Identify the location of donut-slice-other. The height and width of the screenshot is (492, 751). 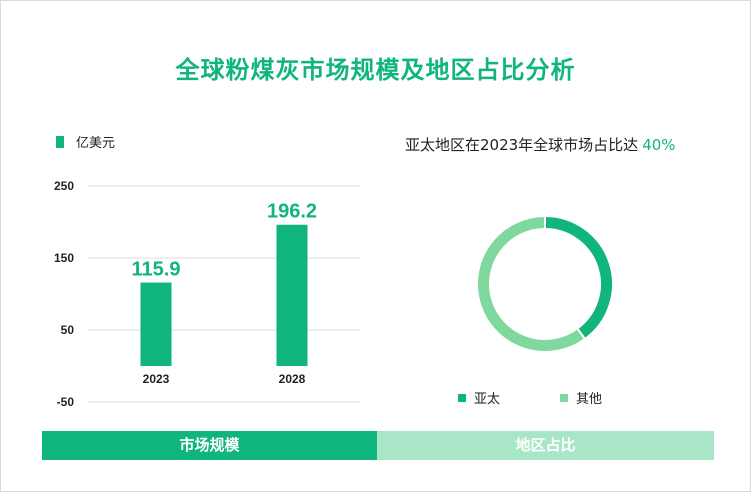
(531, 283).